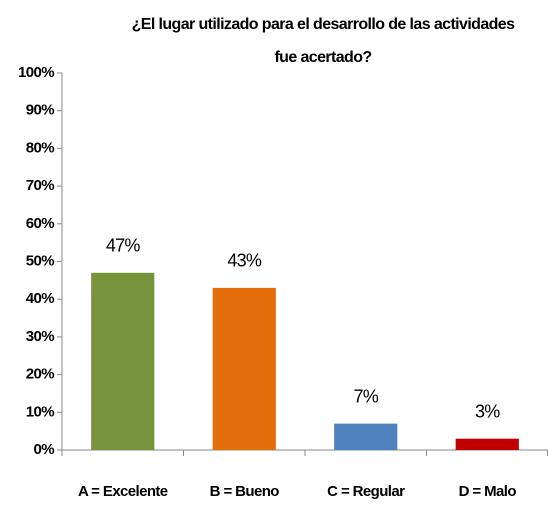  What do you see at coordinates (40, 223) in the screenshot?
I see `y-tick-label: 60%` at bounding box center [40, 223].